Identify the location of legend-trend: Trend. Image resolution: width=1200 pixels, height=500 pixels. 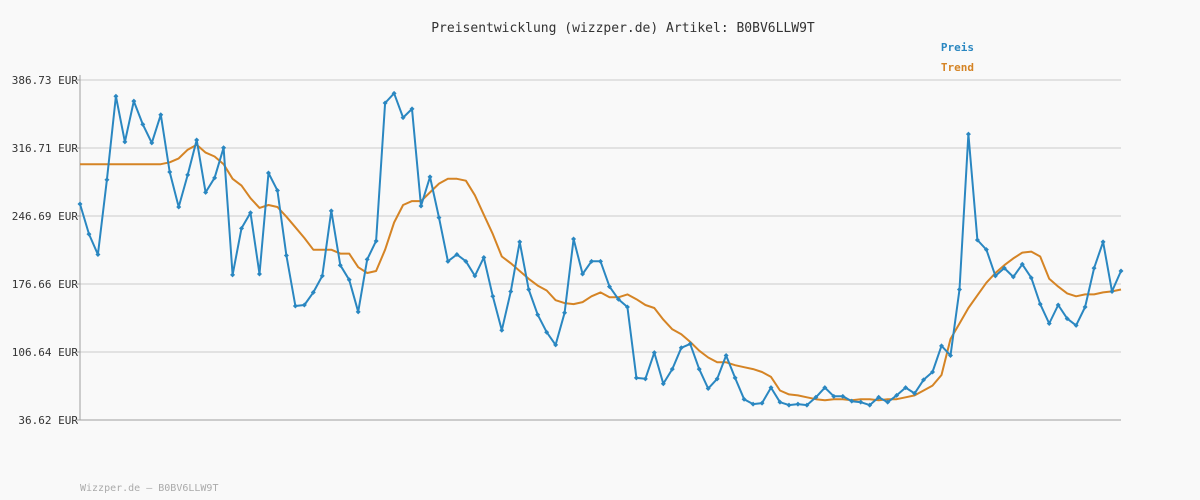
(957, 67).